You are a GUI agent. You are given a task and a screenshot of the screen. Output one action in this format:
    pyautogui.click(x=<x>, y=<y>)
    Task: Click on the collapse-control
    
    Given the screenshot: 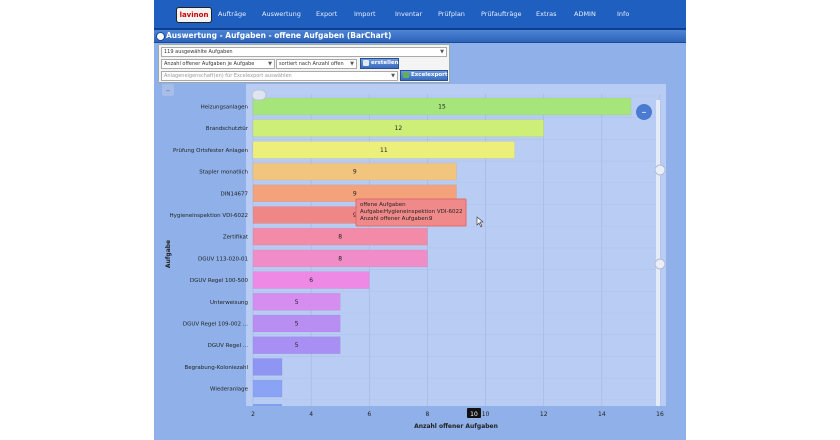 What is the action you would take?
    pyautogui.click(x=168, y=90)
    